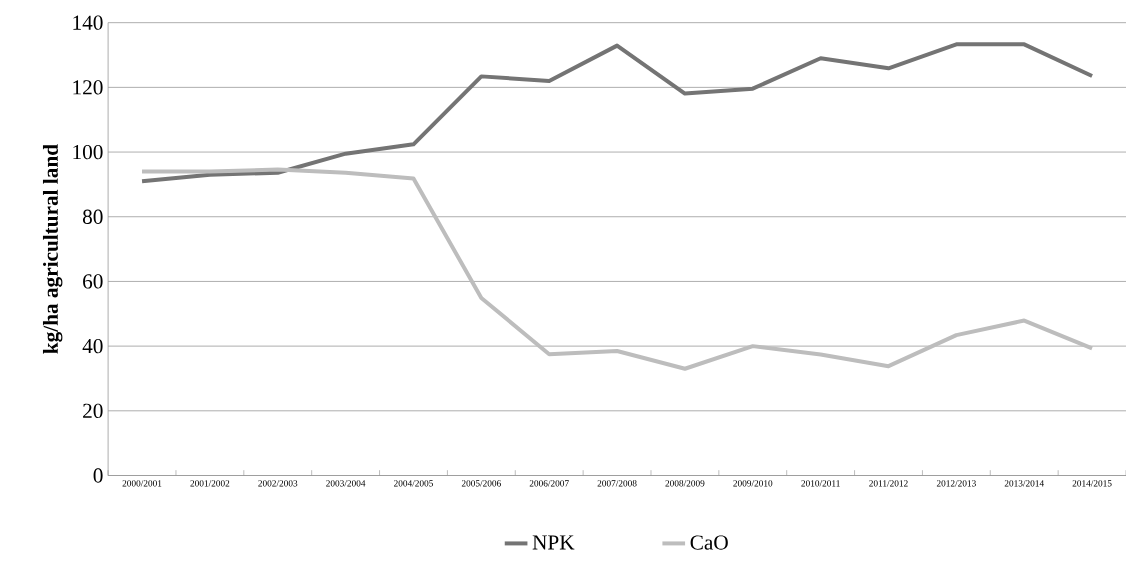  What do you see at coordinates (617, 483) in the screenshot?
I see `x-tick-label: 2007/2008` at bounding box center [617, 483].